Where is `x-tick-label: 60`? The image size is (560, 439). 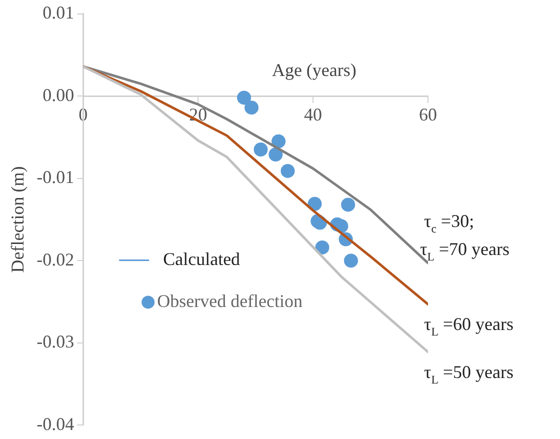
x-tick-label: 60 is located at coordinates (428, 114).